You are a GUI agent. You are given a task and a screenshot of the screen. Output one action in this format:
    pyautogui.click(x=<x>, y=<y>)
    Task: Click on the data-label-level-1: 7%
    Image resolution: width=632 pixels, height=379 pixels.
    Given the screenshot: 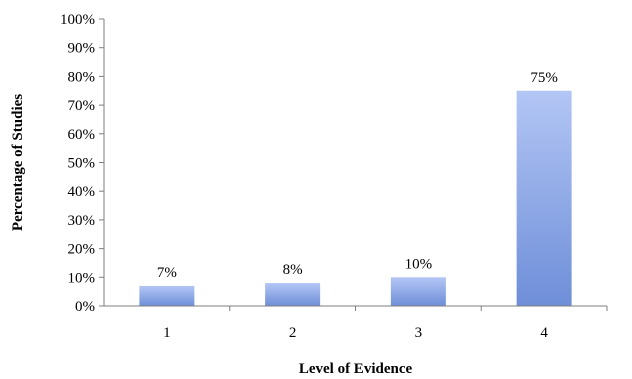 What is the action you would take?
    pyautogui.click(x=167, y=273)
    